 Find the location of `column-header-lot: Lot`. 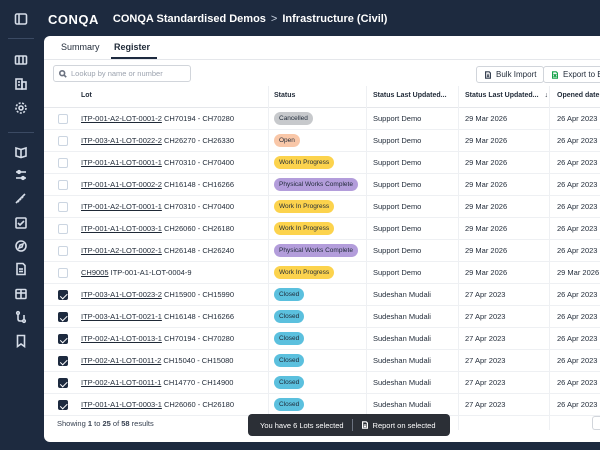

column-header-lot: Lot is located at coordinates (86, 95).